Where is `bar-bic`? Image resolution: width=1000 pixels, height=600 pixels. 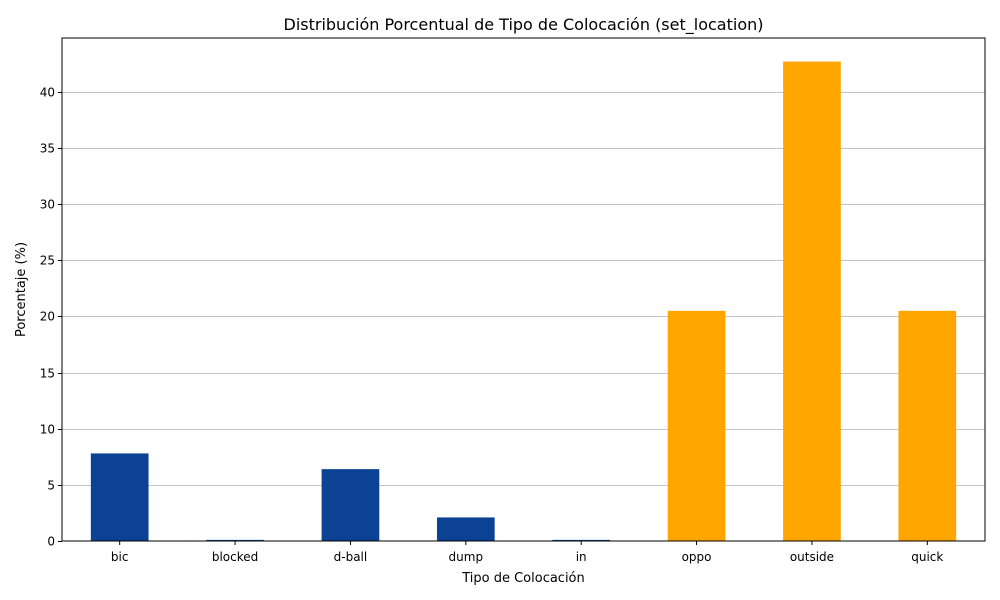
bar-bic is located at coordinates (119, 497).